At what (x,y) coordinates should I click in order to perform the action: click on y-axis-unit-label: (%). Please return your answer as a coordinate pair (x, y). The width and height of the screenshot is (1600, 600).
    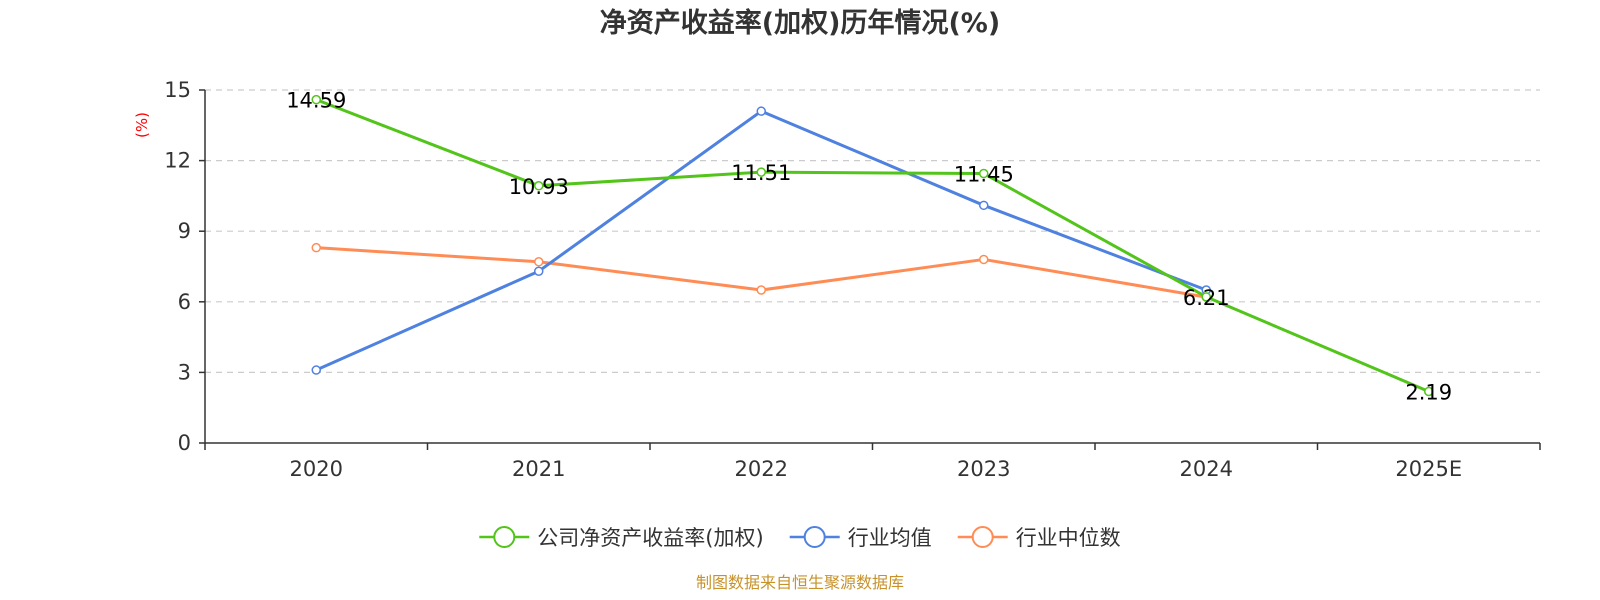
    Looking at the image, I should click on (142, 125).